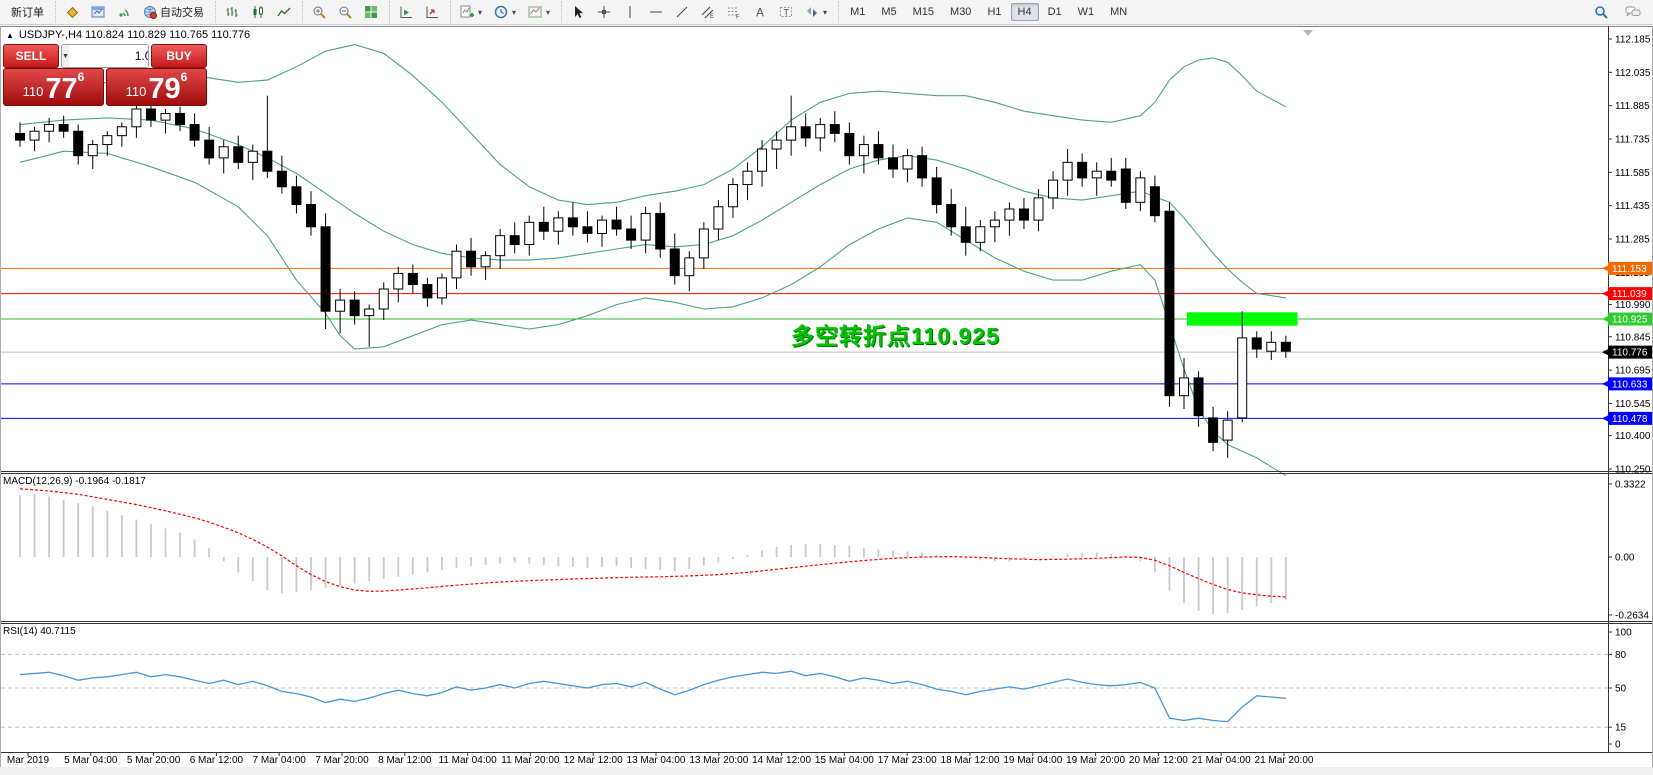 This screenshot has height=775, width=1653. Describe the element at coordinates (72, 12) in the screenshot. I see `market-watch-button` at that location.